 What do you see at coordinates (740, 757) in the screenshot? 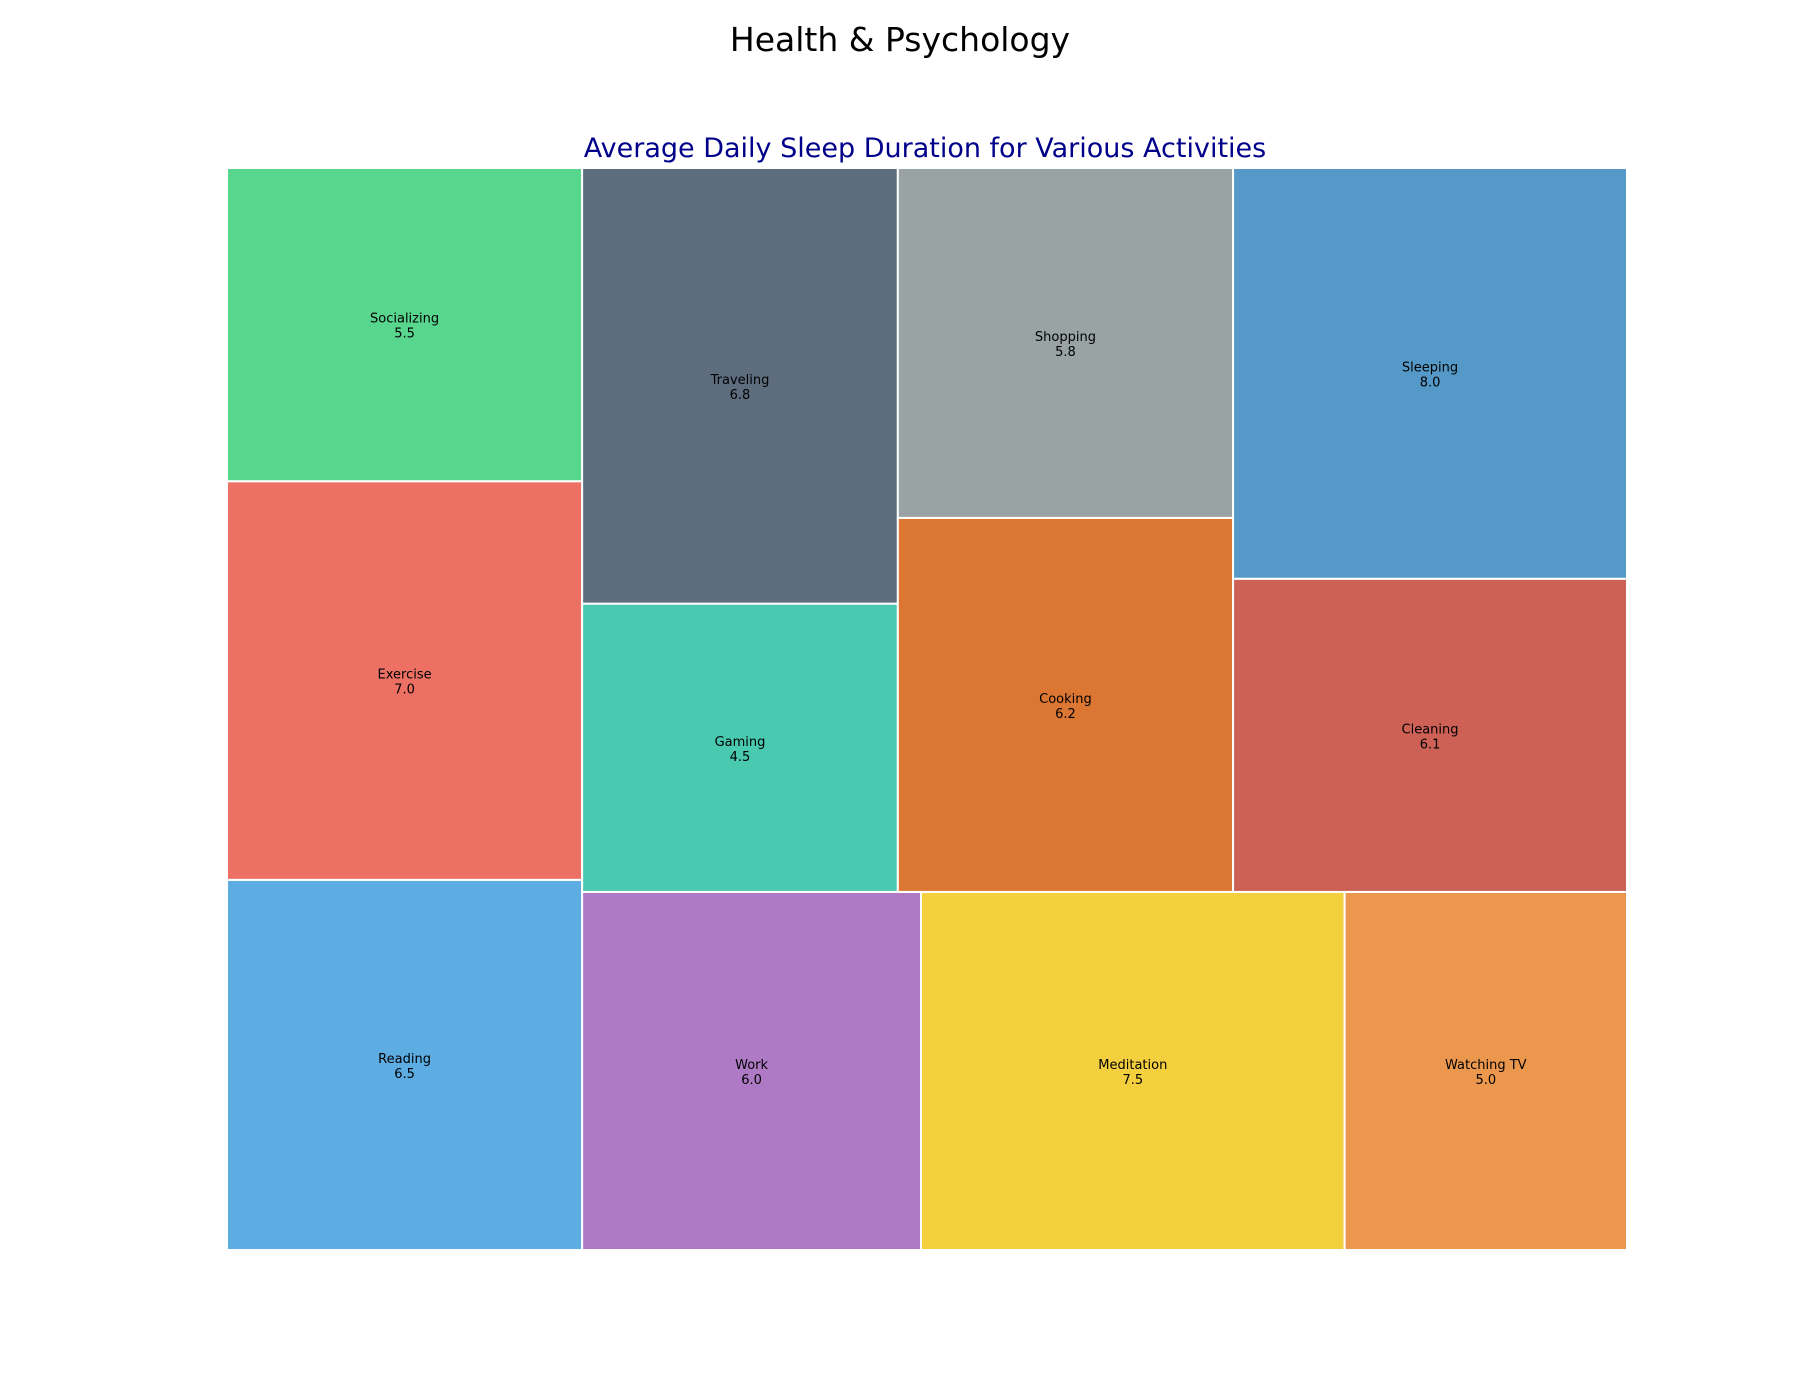
I see `tile-value: 4.5` at bounding box center [740, 757].